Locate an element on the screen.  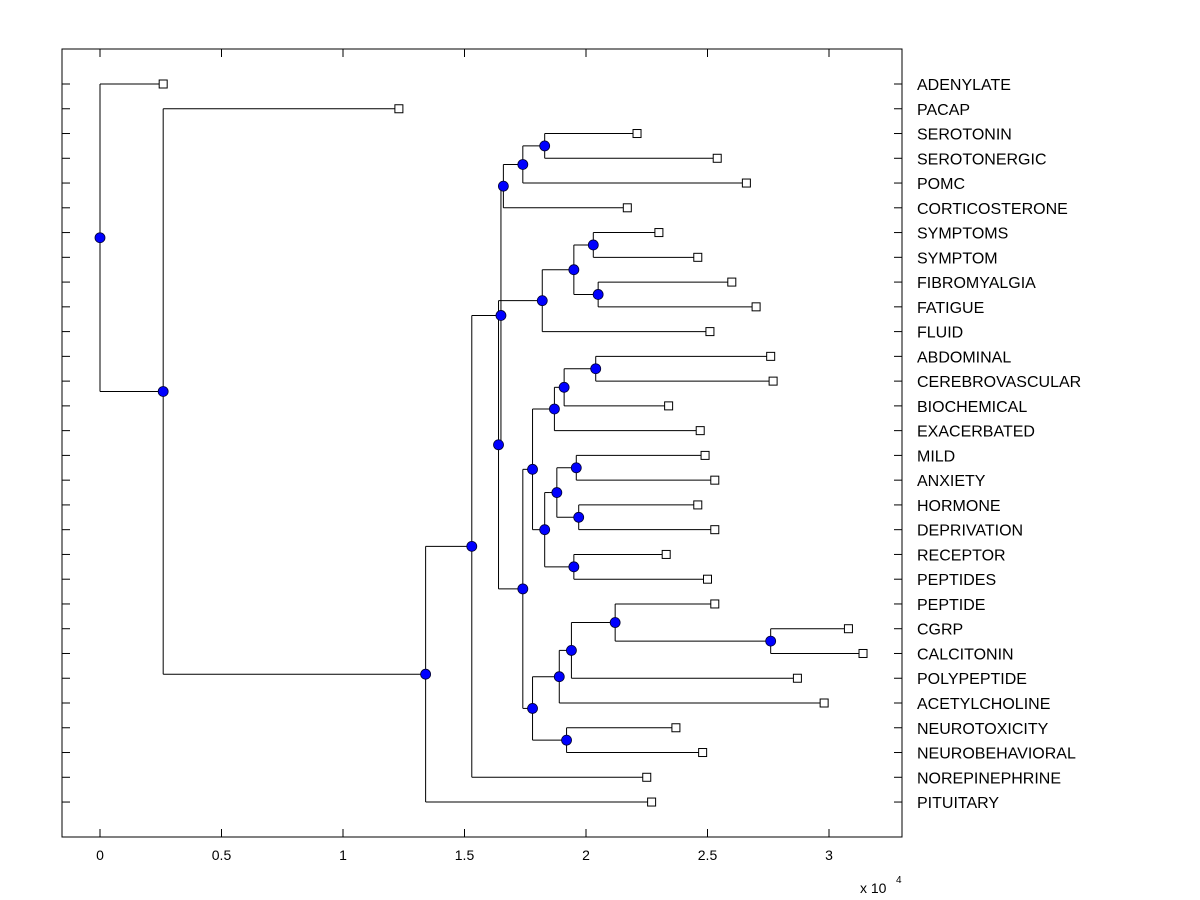
leaf-label: CGRP is located at coordinates (940, 630).